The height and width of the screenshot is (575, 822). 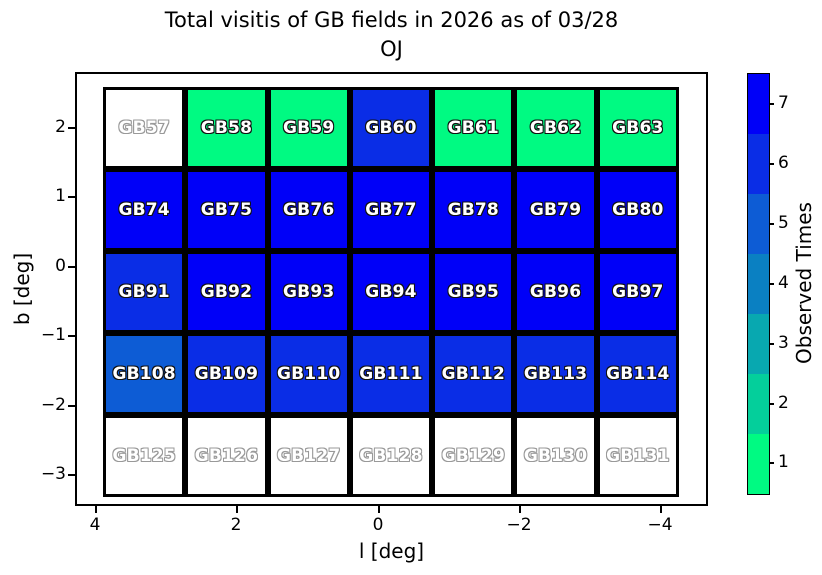 I want to click on chart-title-line2: OJ, so click(x=391, y=49).